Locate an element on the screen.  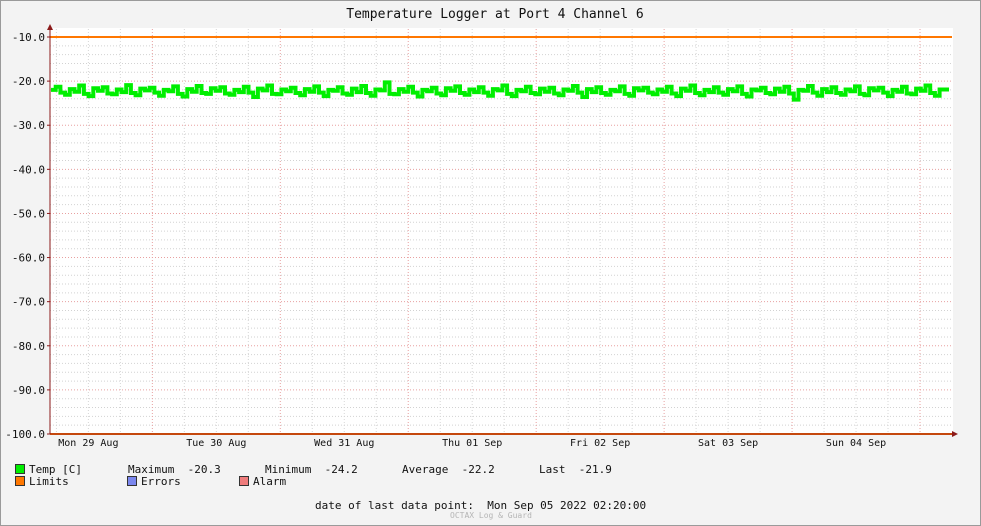
stat-avg-label: Average is located at coordinates (425, 469).